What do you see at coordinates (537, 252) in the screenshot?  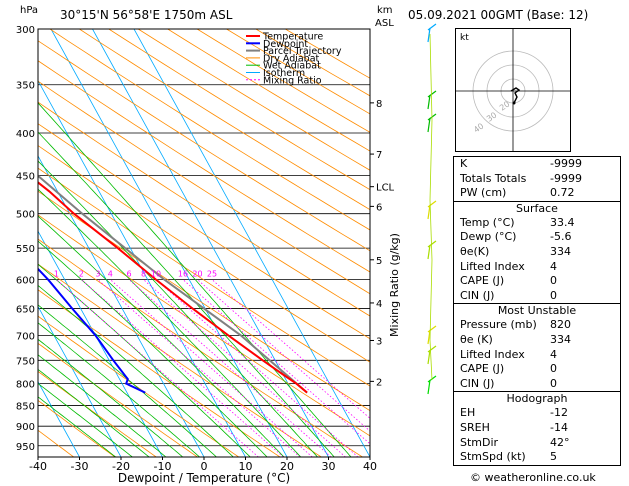 I see `surface-row: θe(K) 334` at bounding box center [537, 252].